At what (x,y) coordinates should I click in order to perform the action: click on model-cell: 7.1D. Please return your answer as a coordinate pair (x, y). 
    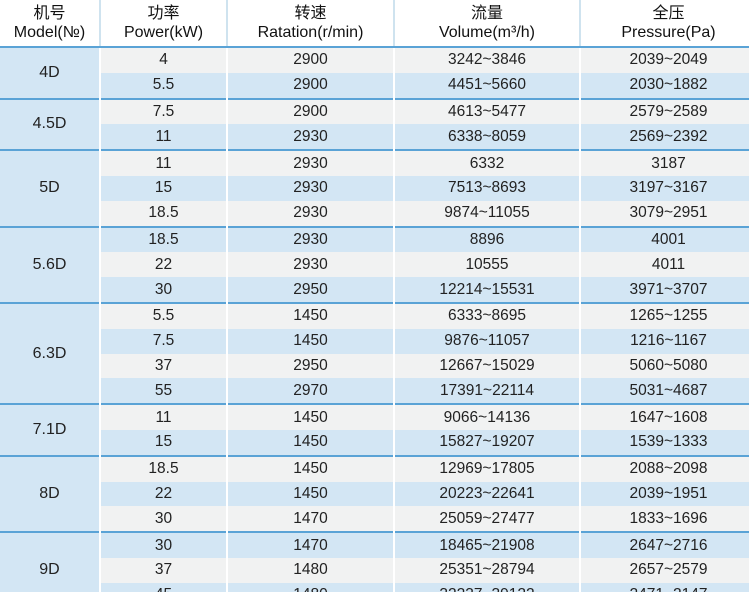
    Looking at the image, I should click on (50, 429).